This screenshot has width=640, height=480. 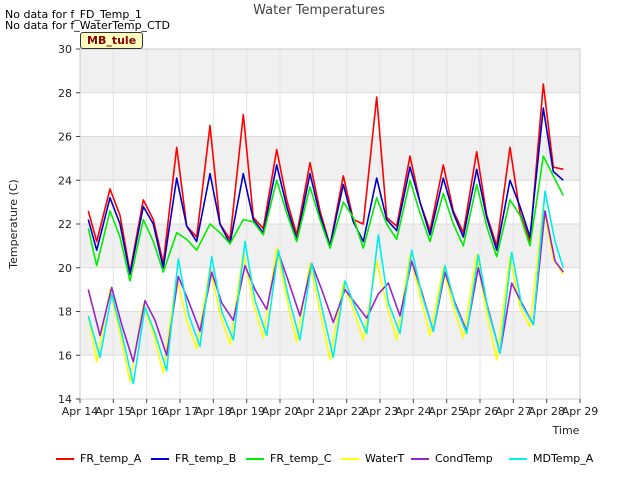 What do you see at coordinates (65, 137) in the screenshot?
I see `y-tick-label: 26` at bounding box center [65, 137].